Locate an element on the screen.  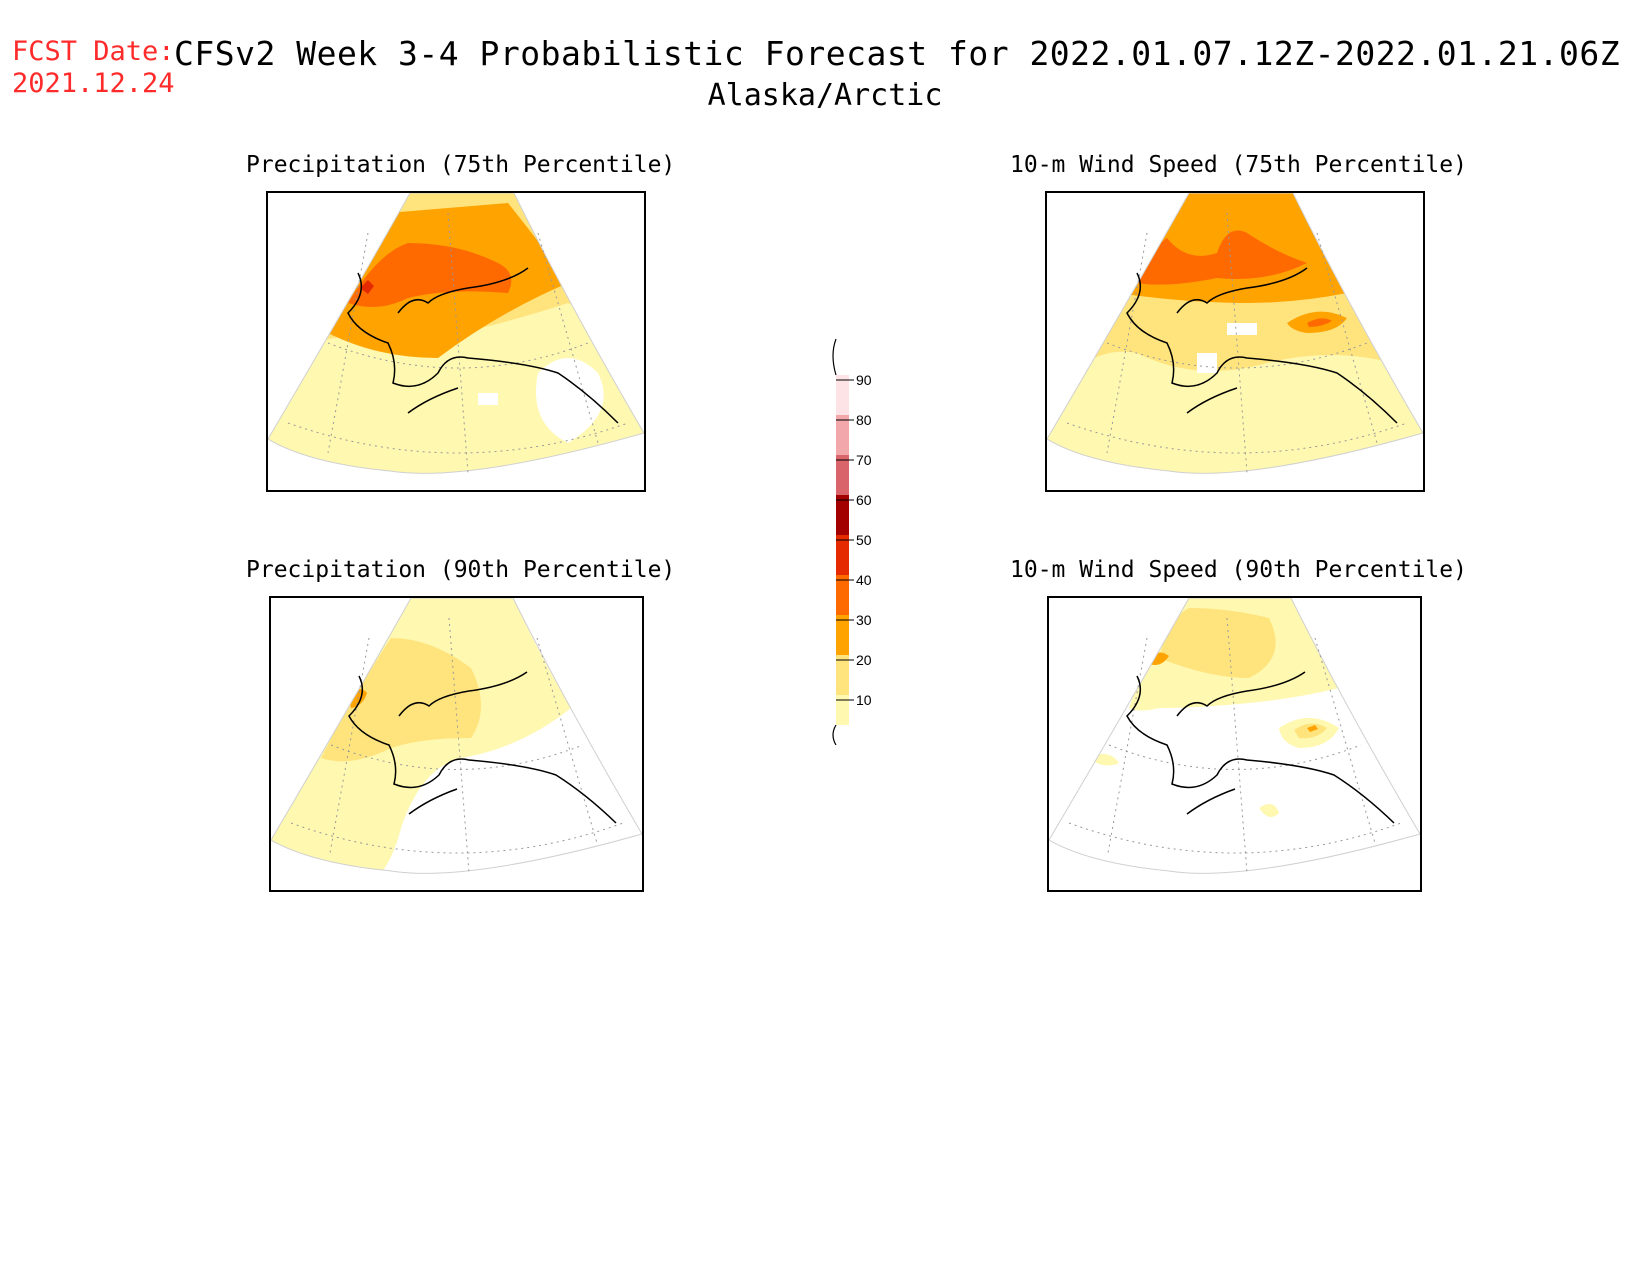
legend-label-70: 70 is located at coordinates (864, 460).